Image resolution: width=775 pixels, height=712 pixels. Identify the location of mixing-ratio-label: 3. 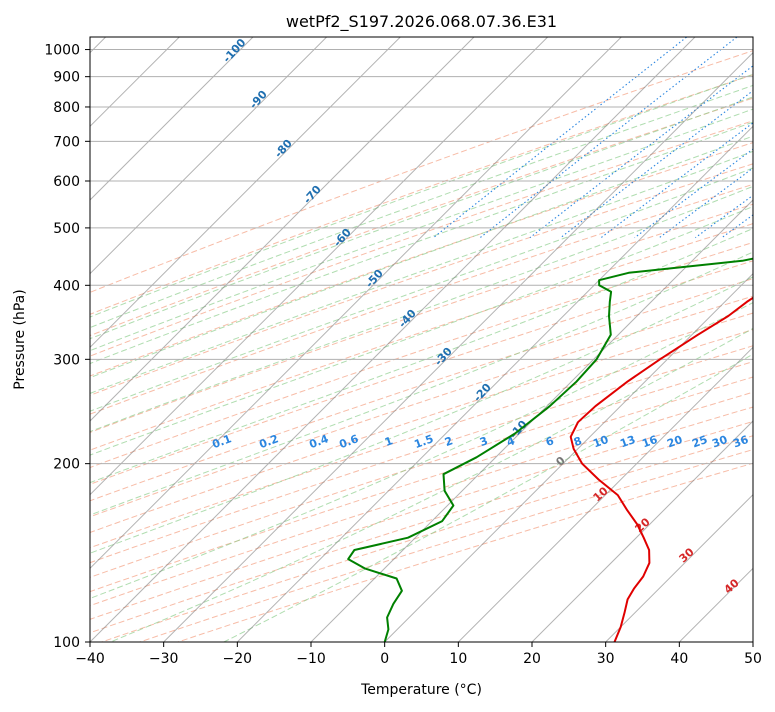
(484, 441).